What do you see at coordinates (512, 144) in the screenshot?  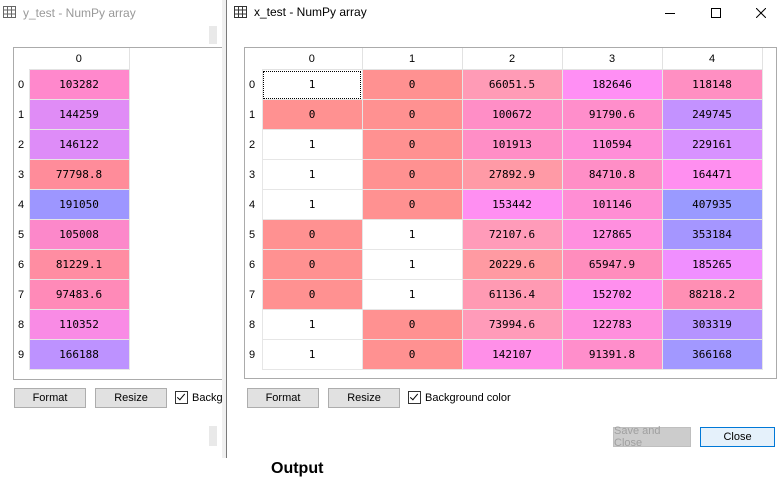 I see `table-cell: 101913` at bounding box center [512, 144].